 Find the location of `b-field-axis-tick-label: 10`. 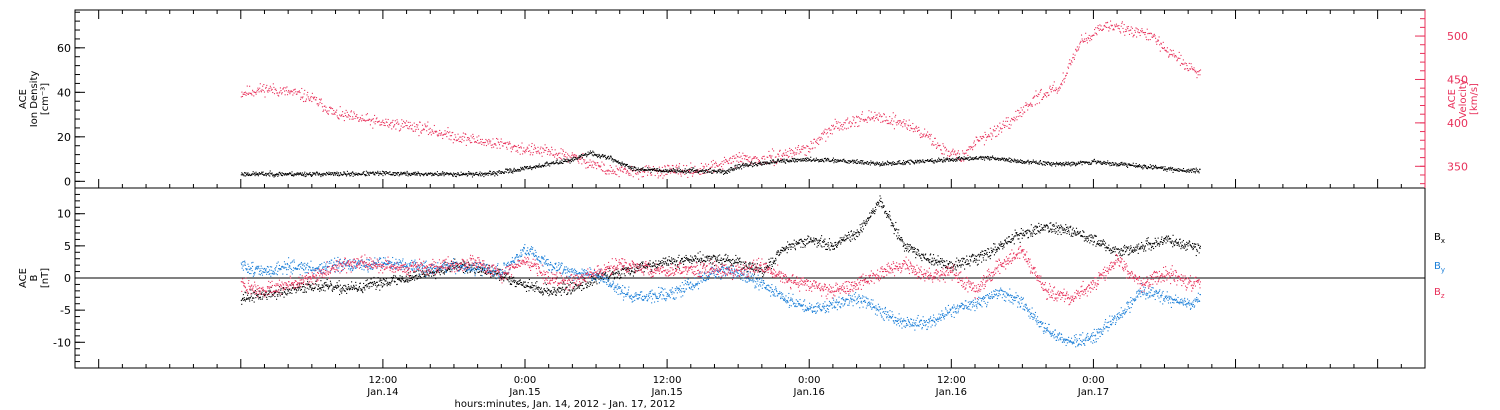

b-field-axis-tick-label: 10 is located at coordinates (64, 214).